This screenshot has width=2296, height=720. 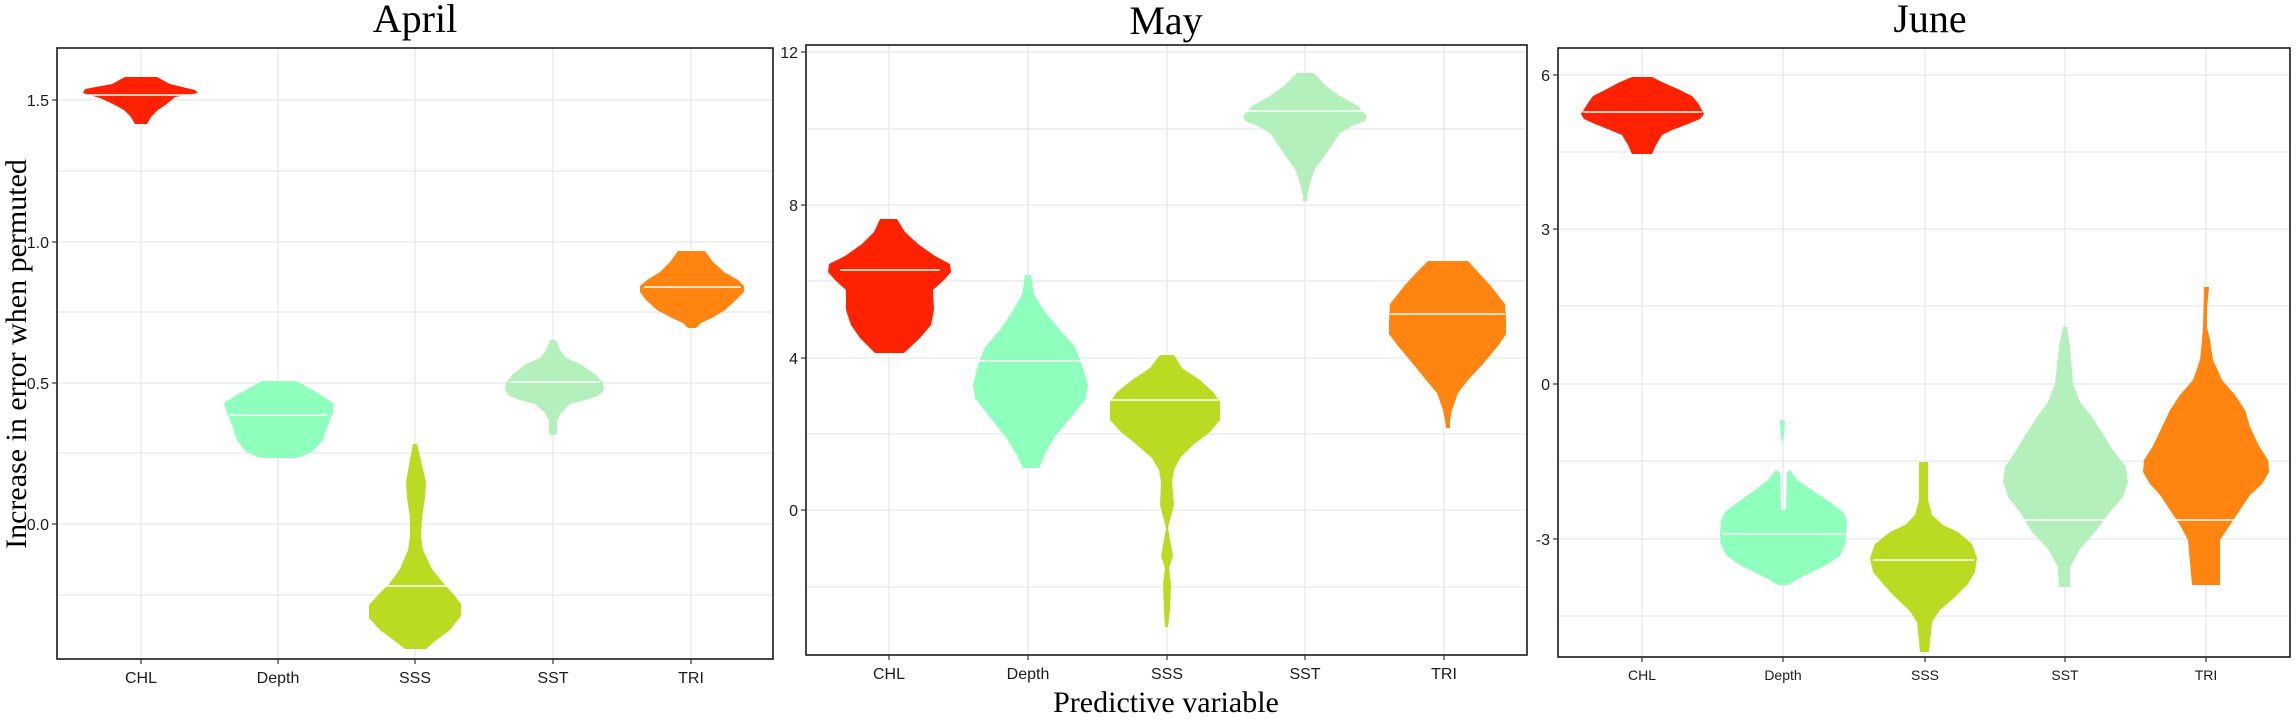 I want to click on y-tick-label: 4, so click(x=793, y=359).